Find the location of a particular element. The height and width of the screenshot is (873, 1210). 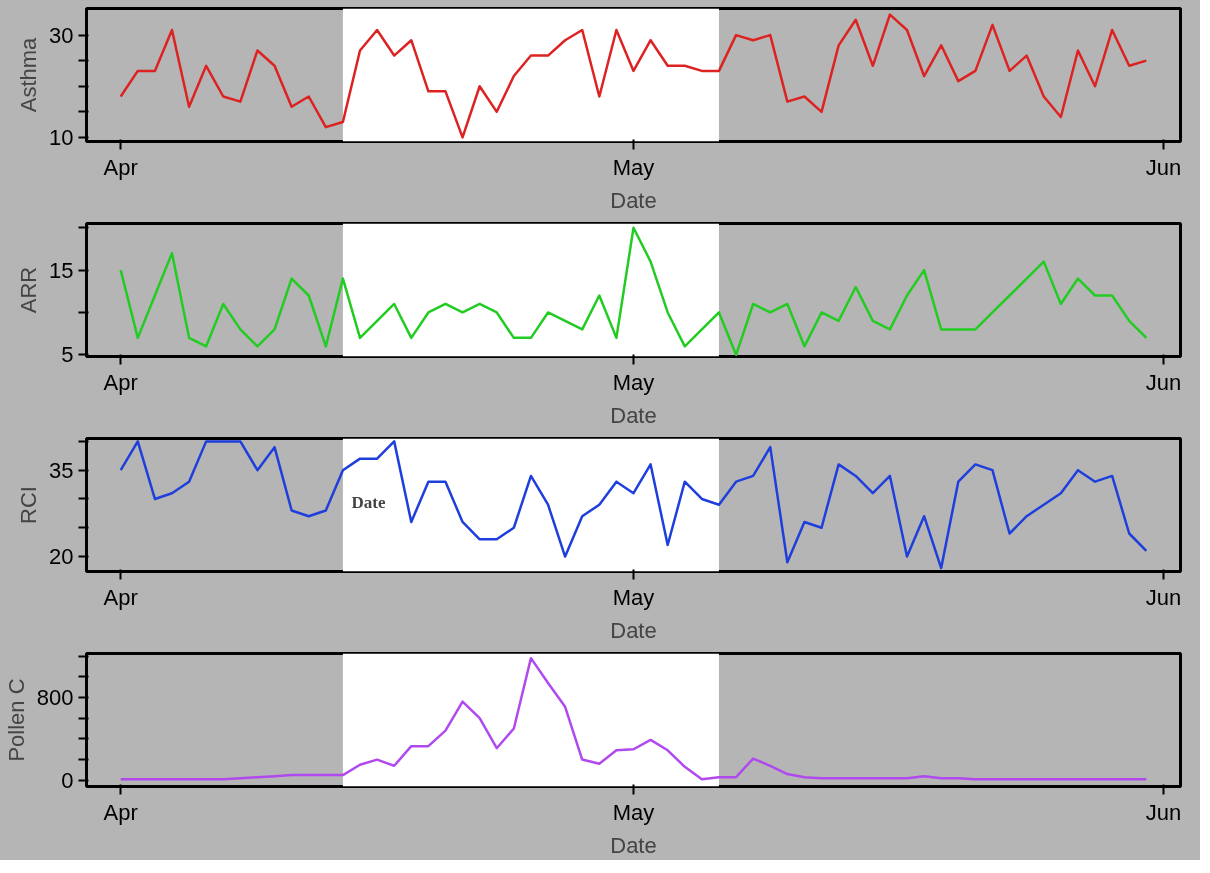

y-tick-label: 35 is located at coordinates (61, 470).